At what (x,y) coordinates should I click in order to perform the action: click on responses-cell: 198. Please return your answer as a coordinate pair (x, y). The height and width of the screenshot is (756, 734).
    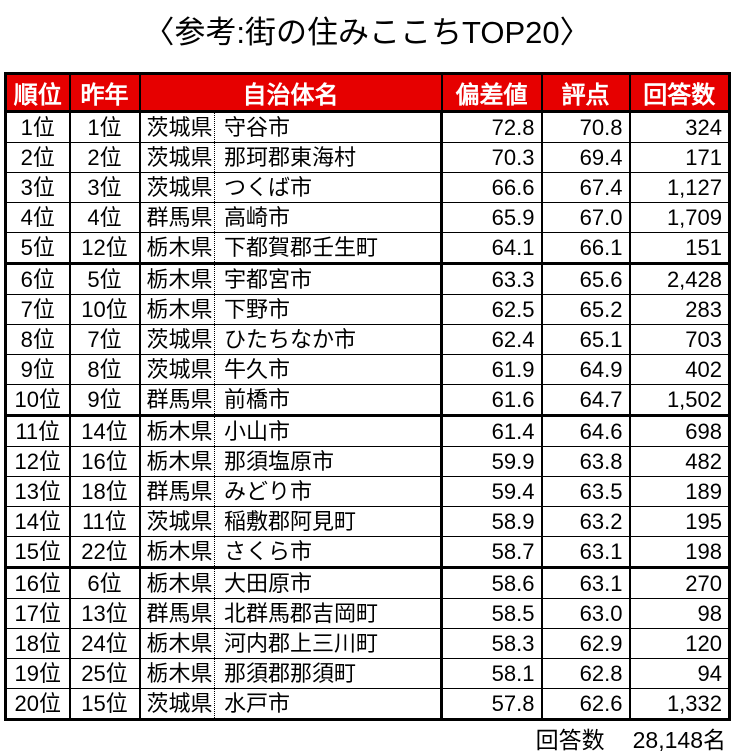
    Looking at the image, I should click on (679, 552).